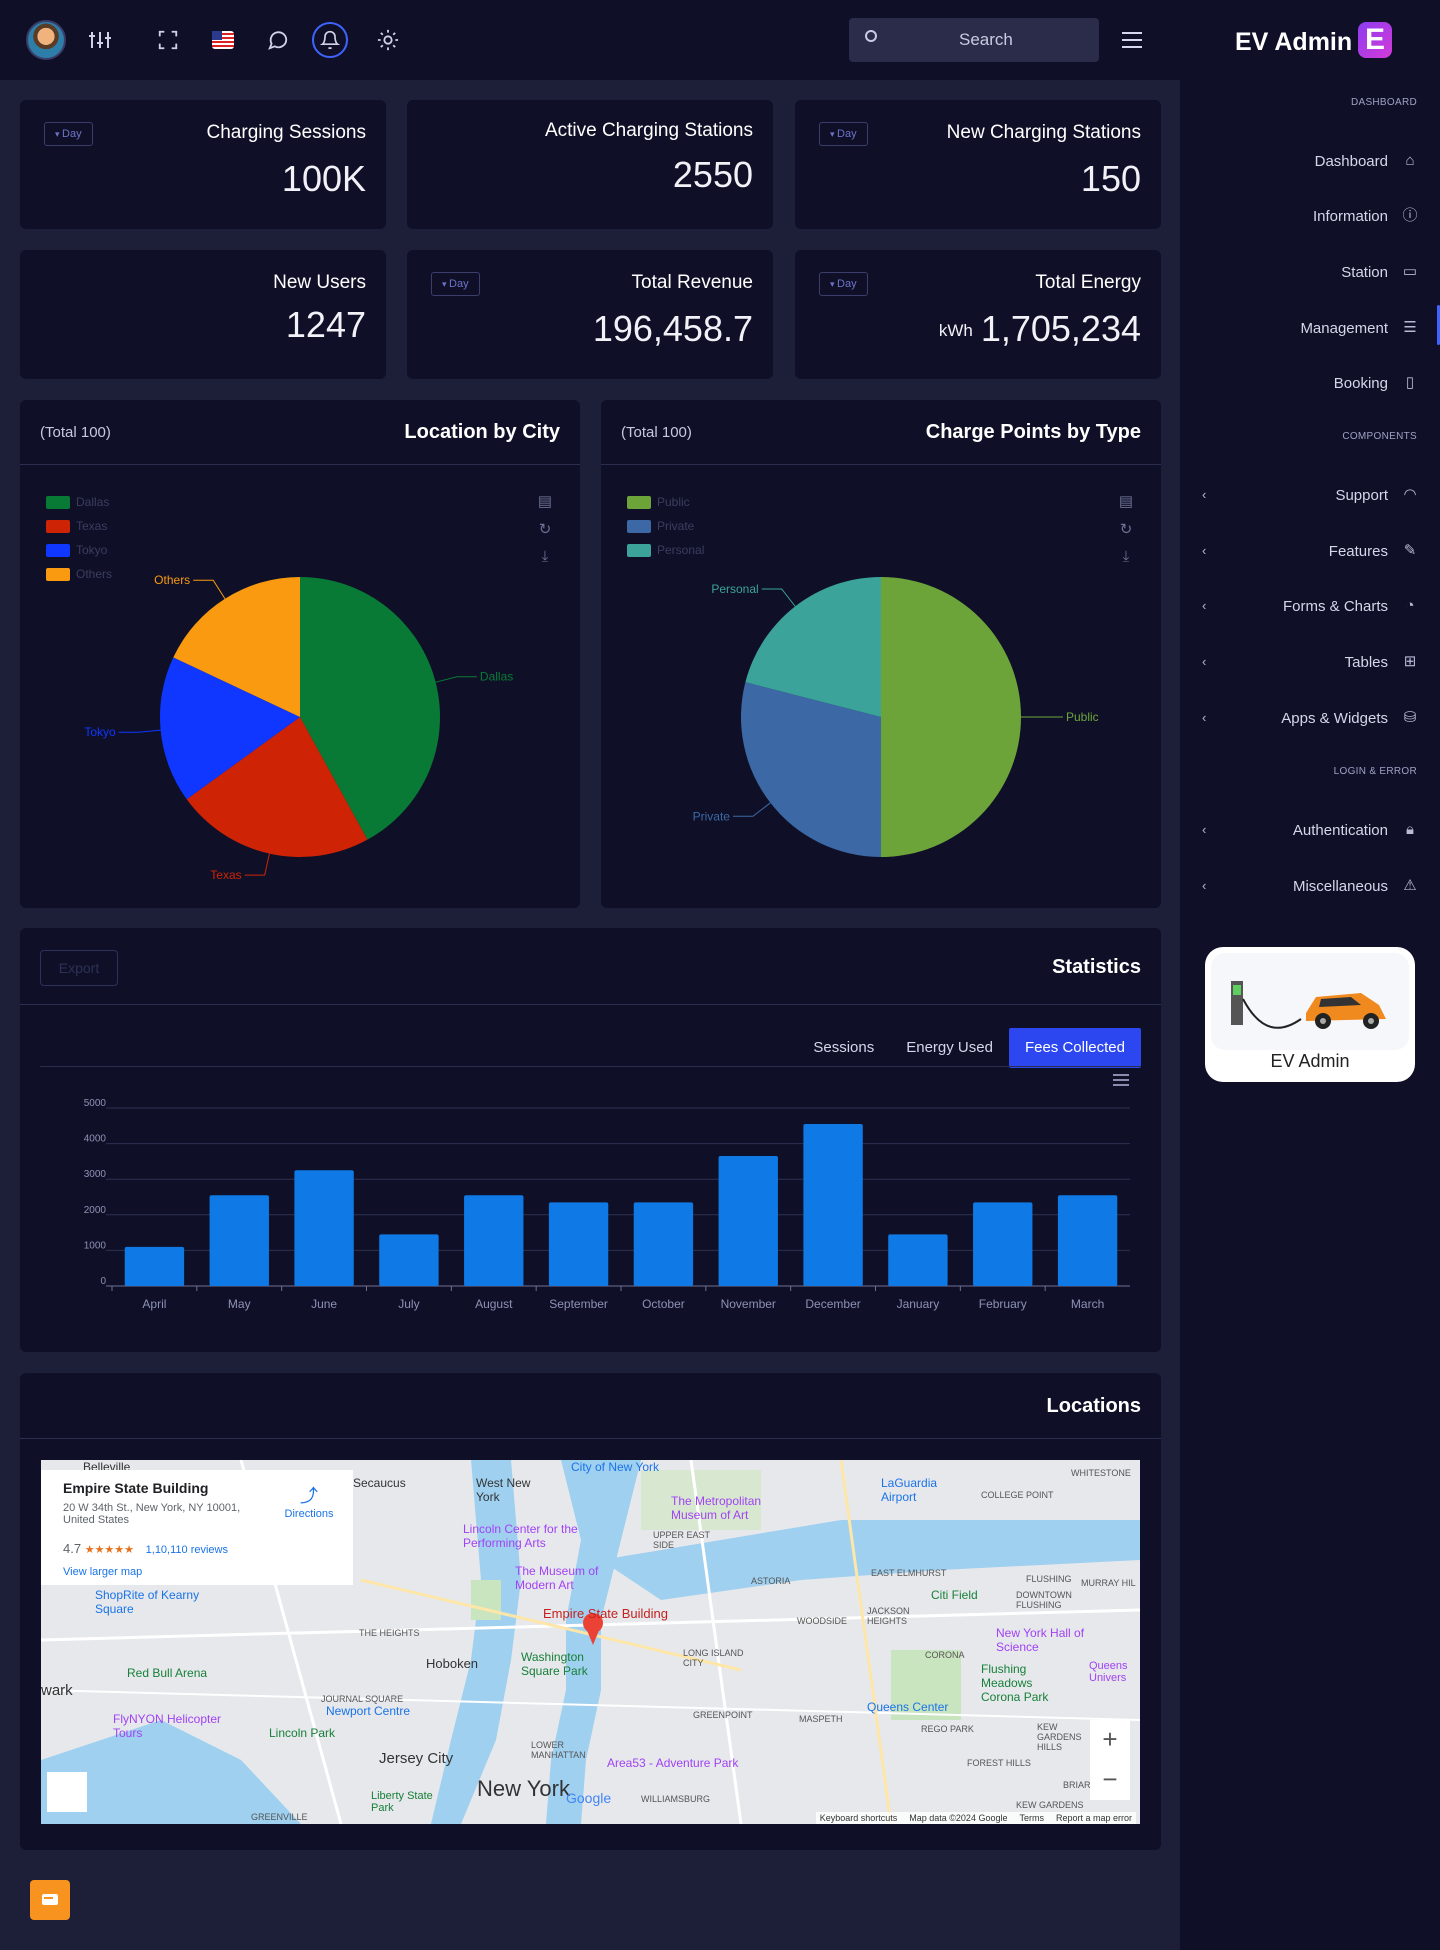 This screenshot has width=1440, height=1950. Describe the element at coordinates (1310, 329) in the screenshot. I see `sidebar-item-management: Management ☰` at that location.